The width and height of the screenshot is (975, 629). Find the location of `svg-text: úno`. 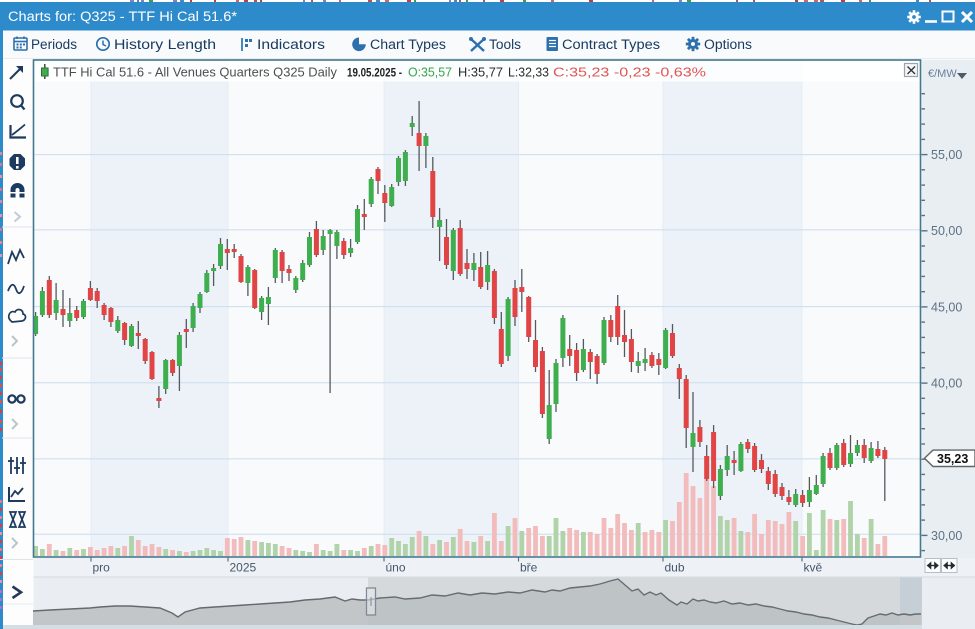

svg-text: úno is located at coordinates (396, 568).